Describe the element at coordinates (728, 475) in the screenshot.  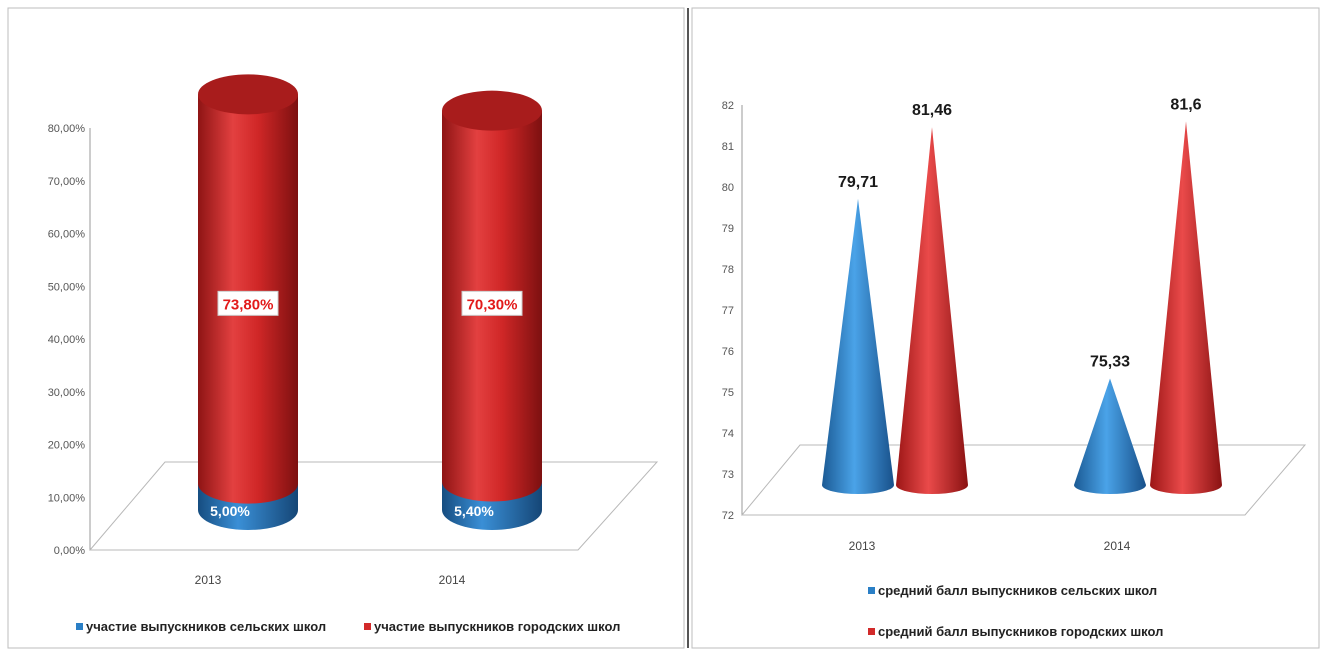
I see `right-y-tick-label: 73` at that location.